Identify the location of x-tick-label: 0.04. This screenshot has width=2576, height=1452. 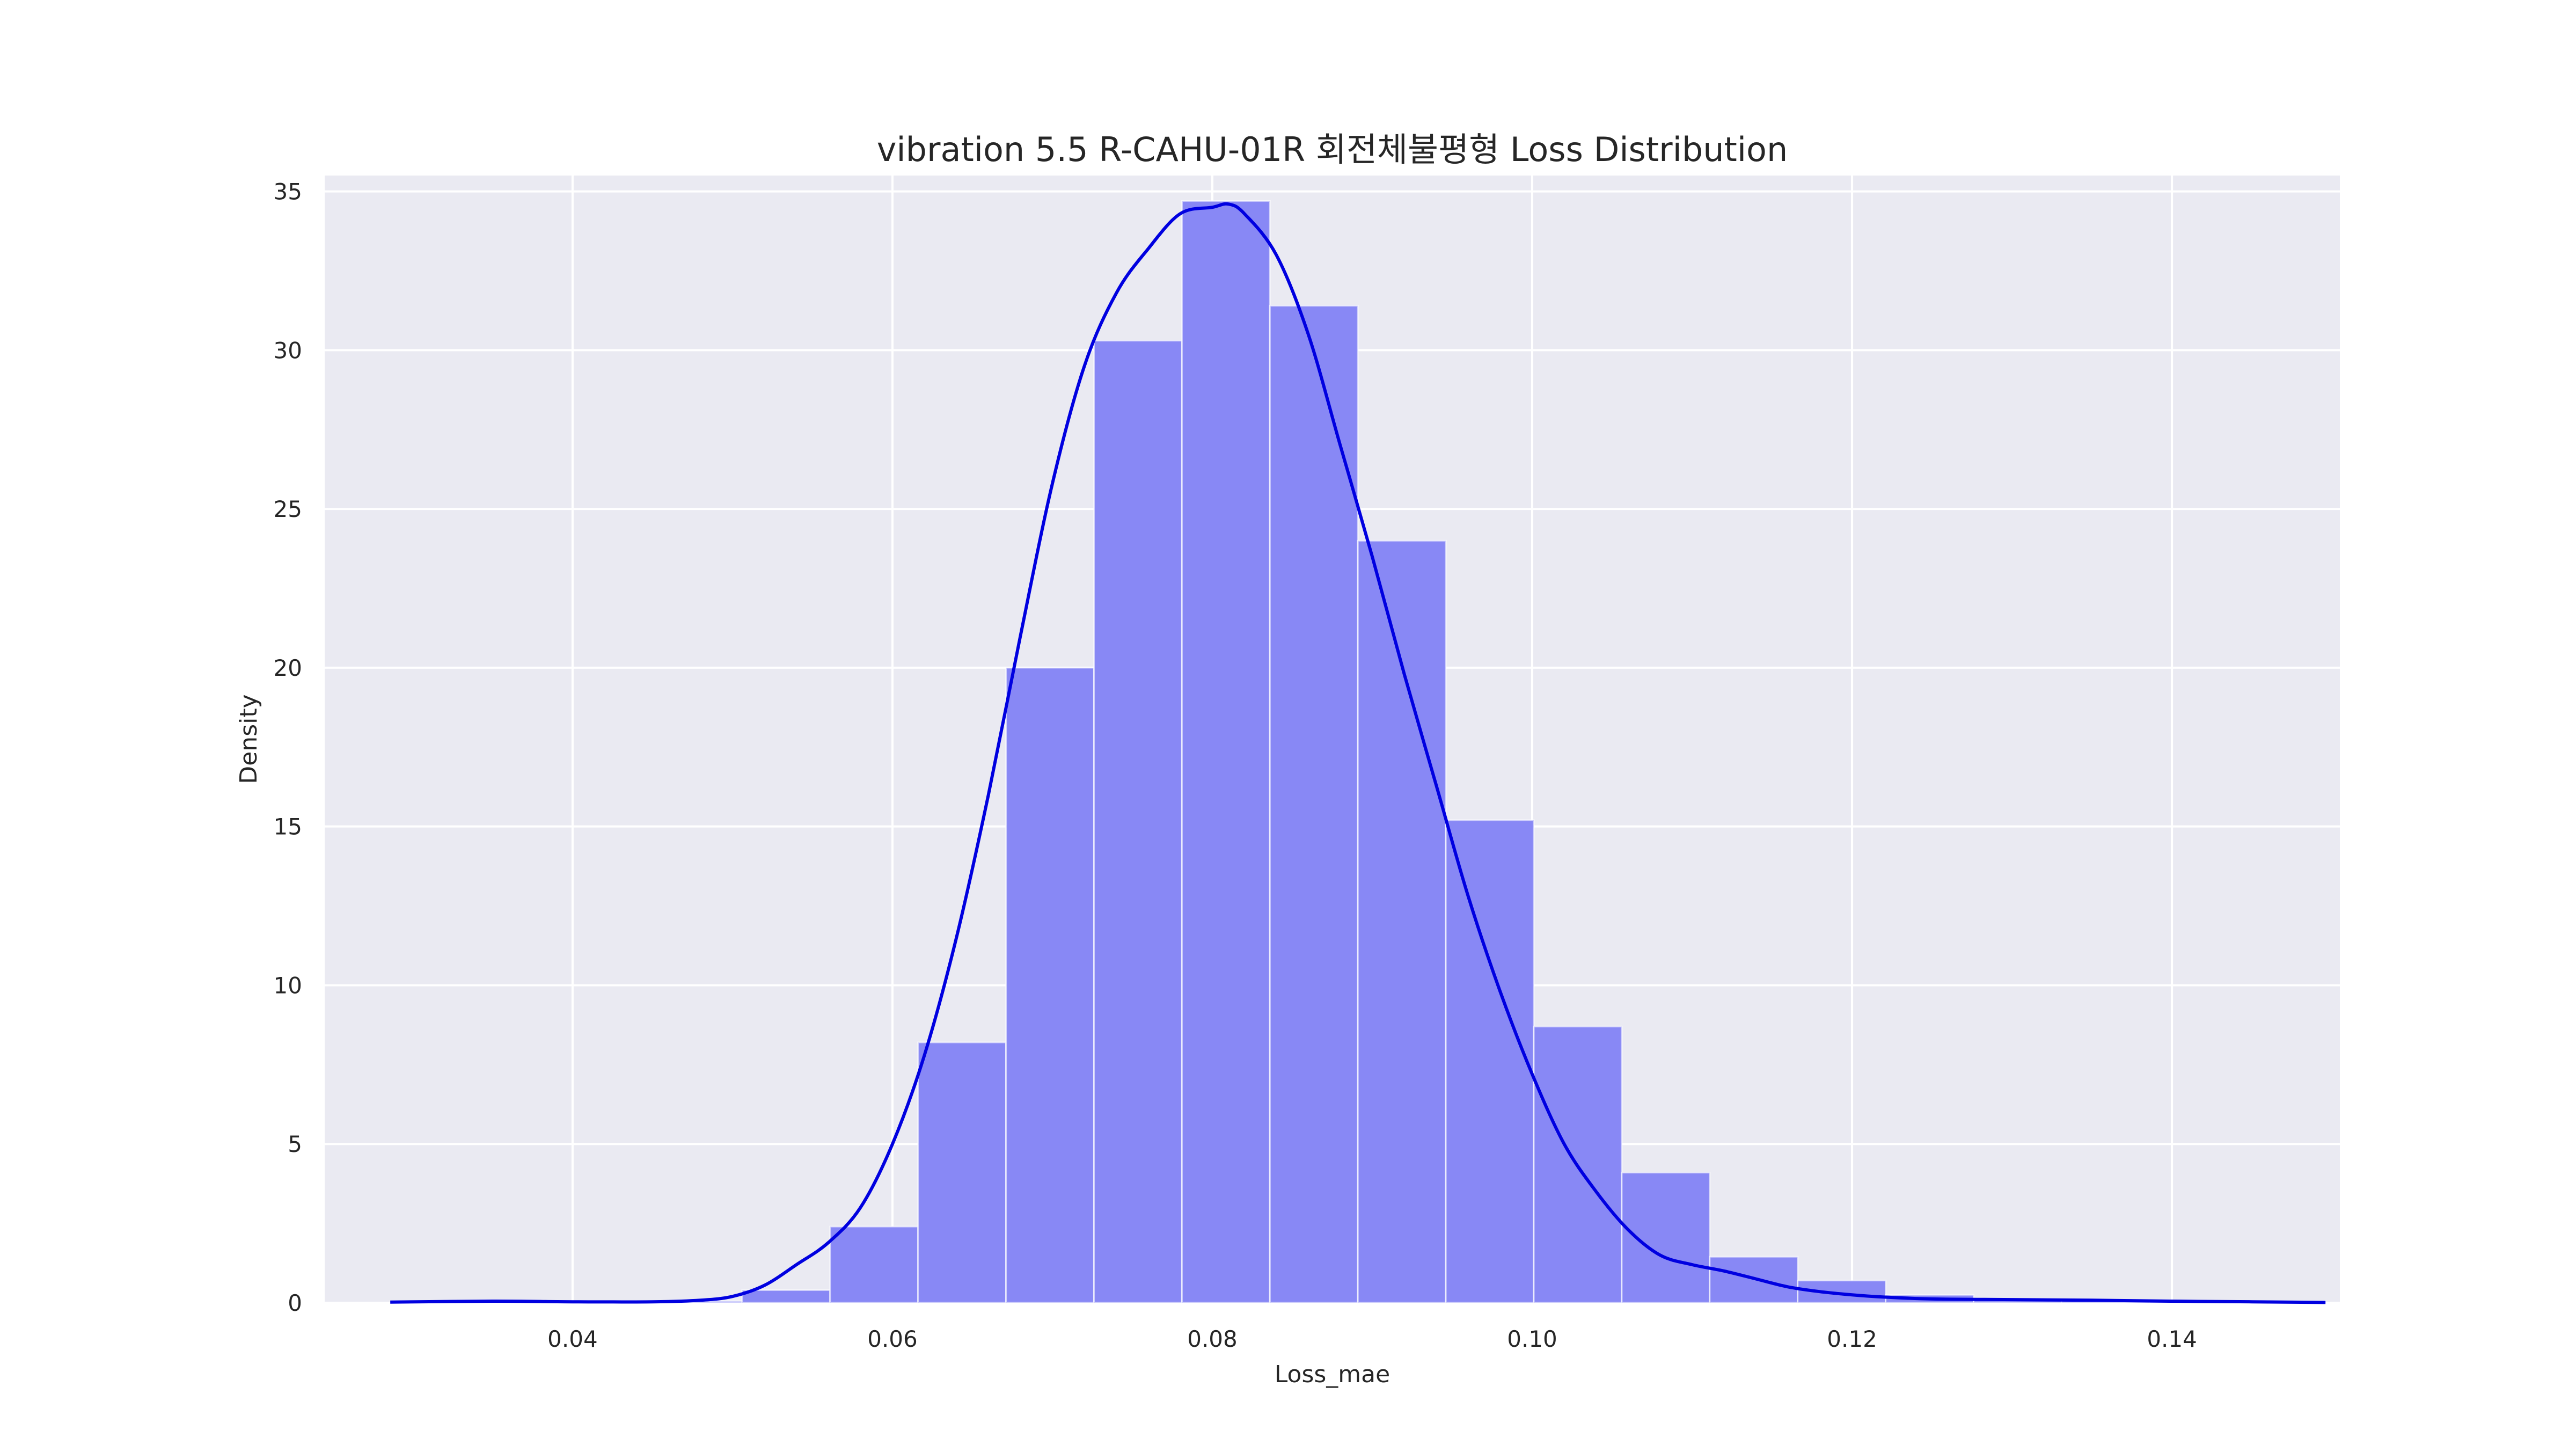
(572, 1339).